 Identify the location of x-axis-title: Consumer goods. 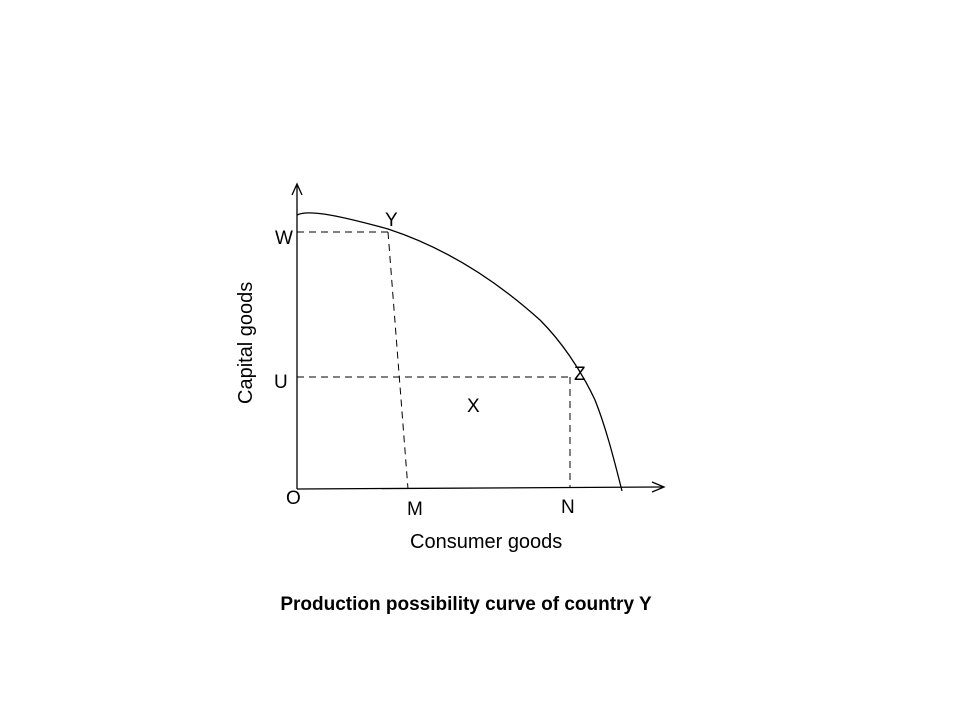
(486, 542).